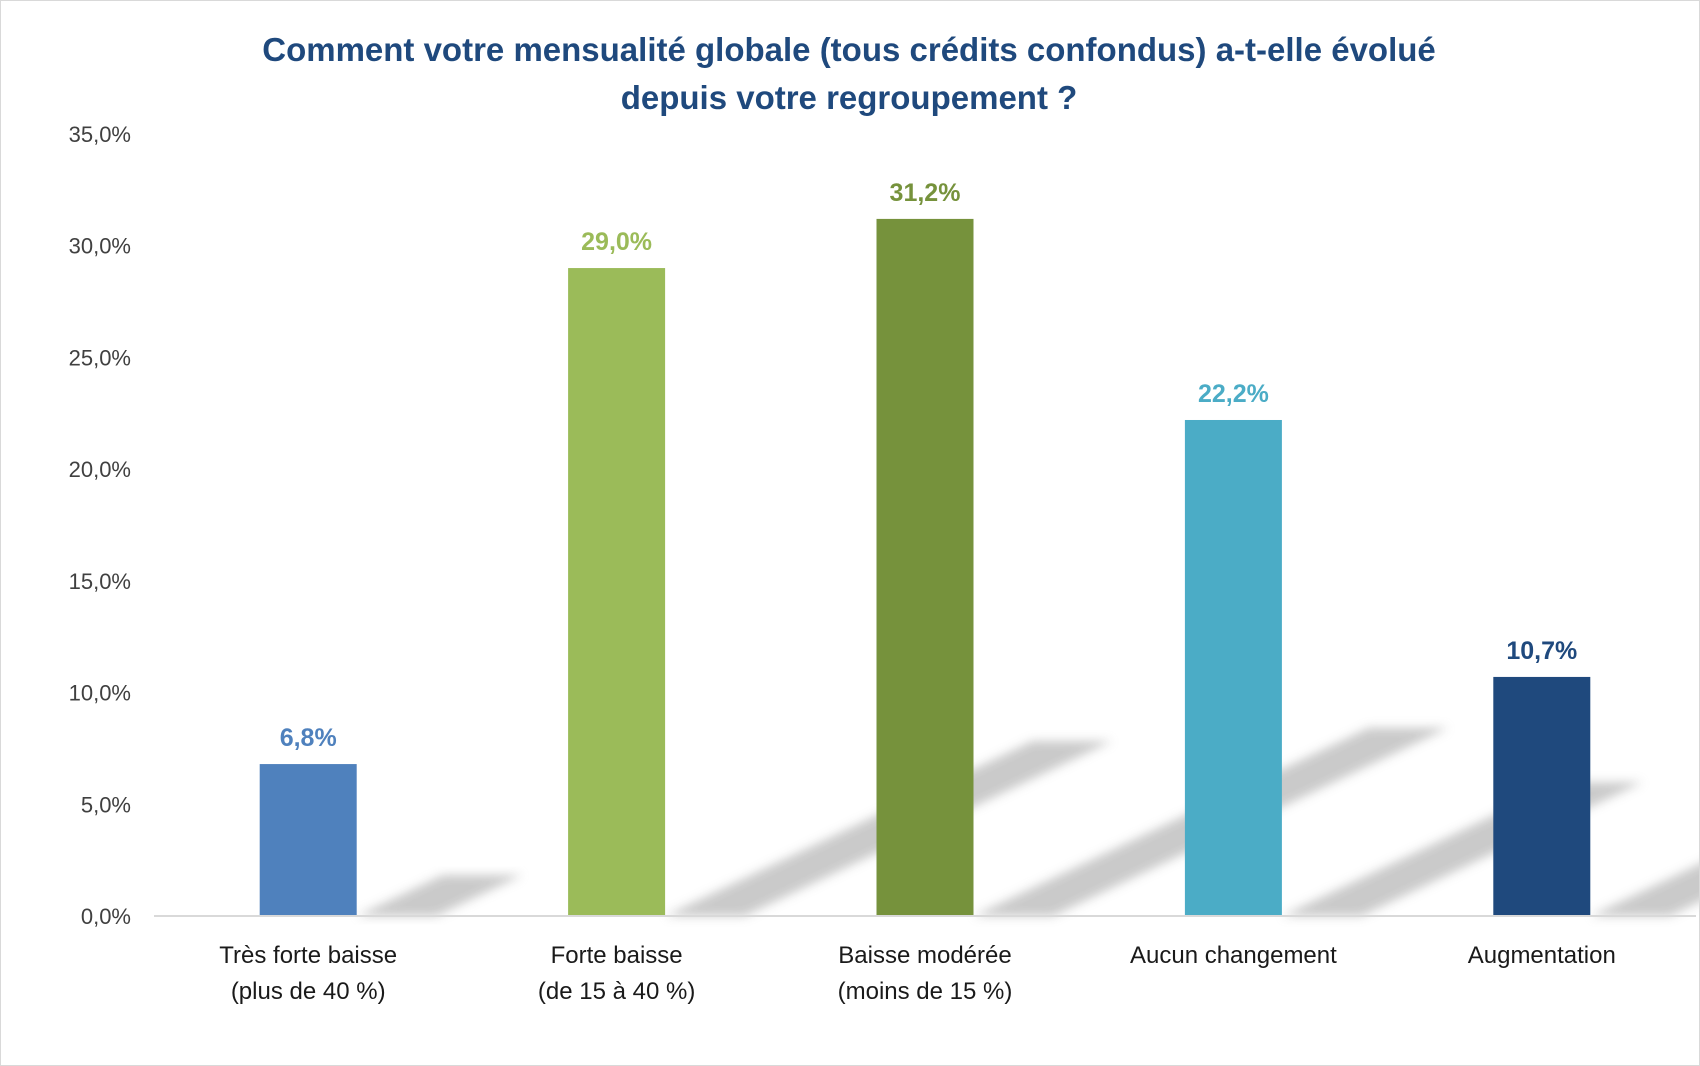 Image resolution: width=1700 pixels, height=1066 pixels. Describe the element at coordinates (100, 357) in the screenshot. I see `y-tick-label: 25,0%` at that location.